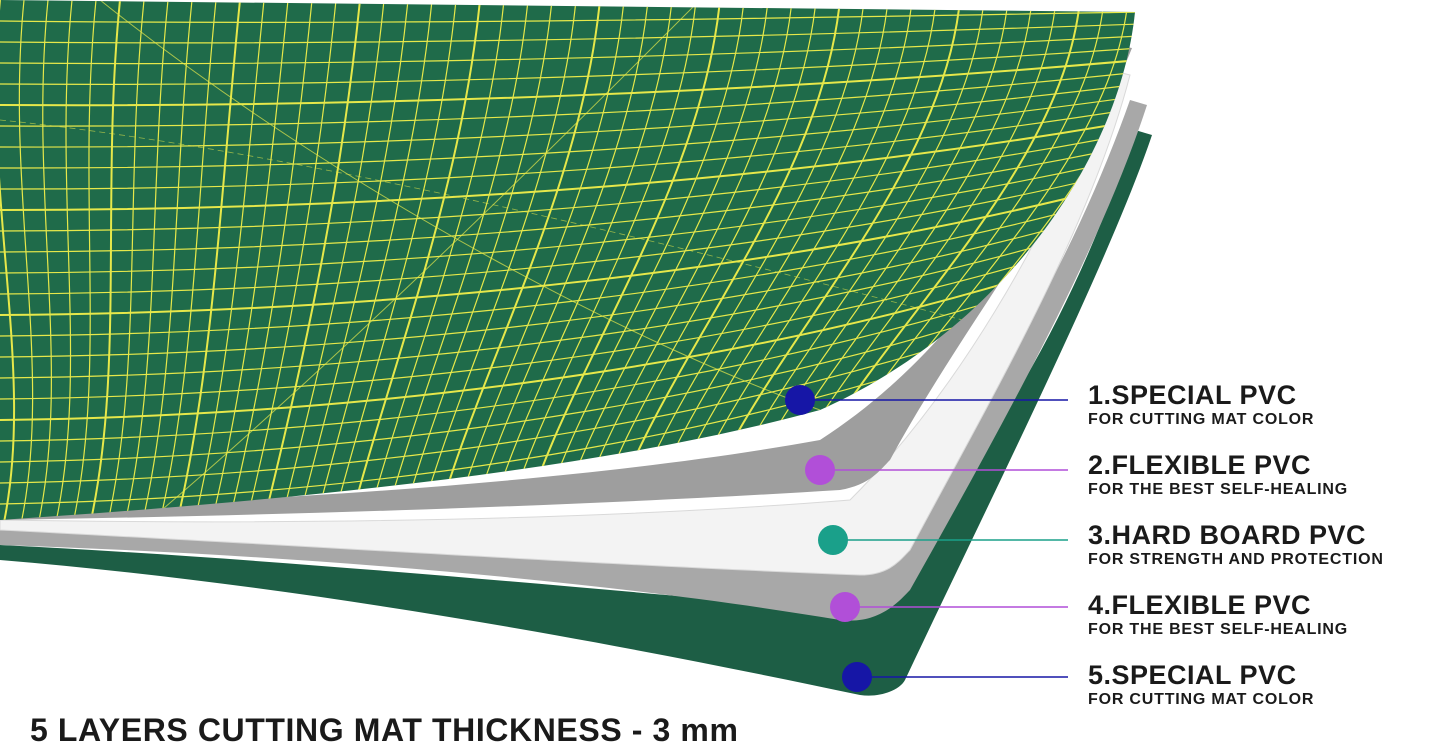  What do you see at coordinates (926, 538) in the screenshot?
I see `layer-connectors` at bounding box center [926, 538].